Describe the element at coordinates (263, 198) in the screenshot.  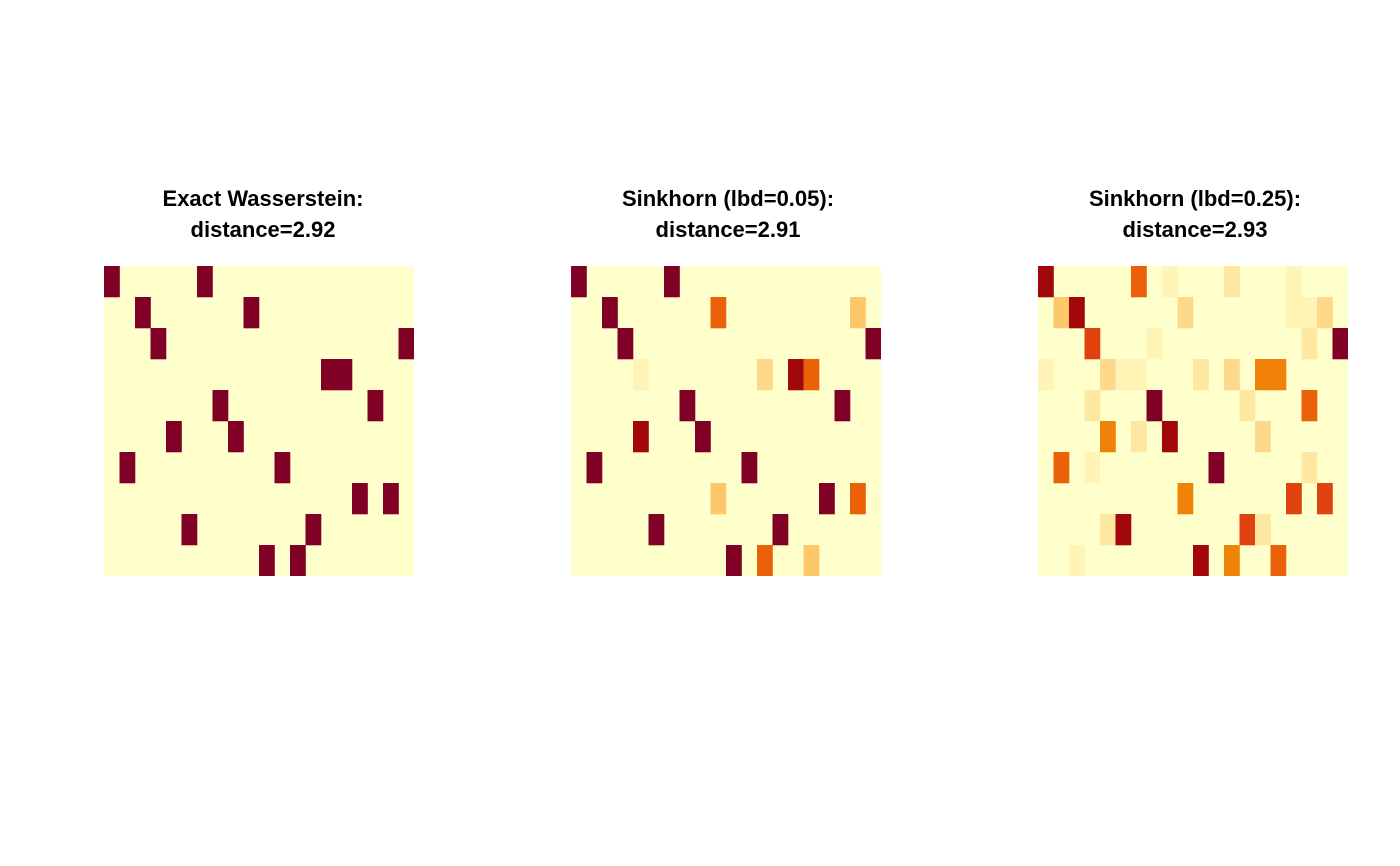
I see `title-line-1: Exact Wasserstein:` at that location.